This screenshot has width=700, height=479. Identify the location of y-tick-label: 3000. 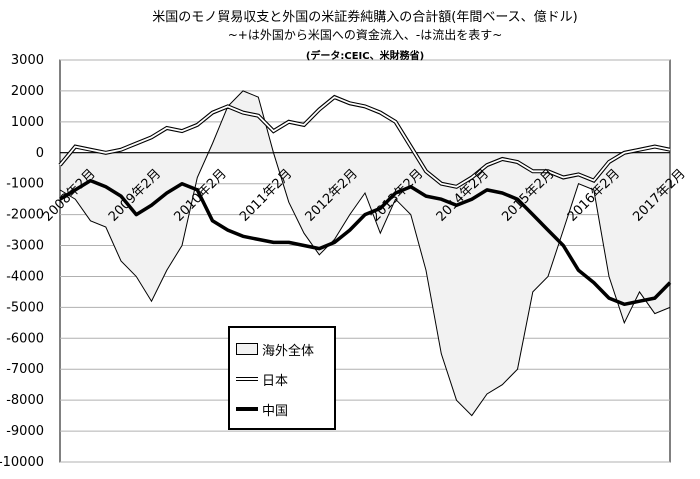
(27, 60).